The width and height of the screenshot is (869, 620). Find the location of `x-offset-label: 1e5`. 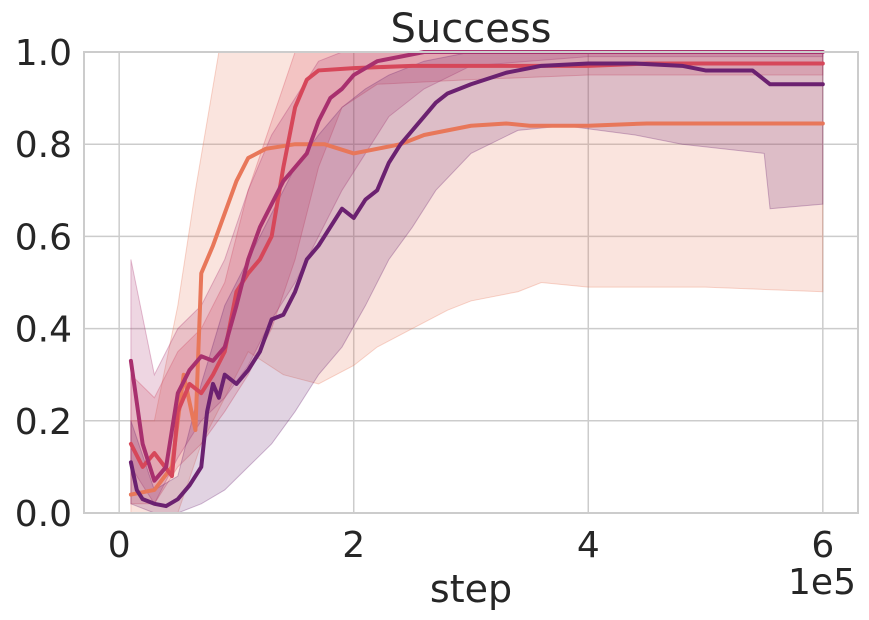

x-offset-label: 1e5 is located at coordinates (822, 582).